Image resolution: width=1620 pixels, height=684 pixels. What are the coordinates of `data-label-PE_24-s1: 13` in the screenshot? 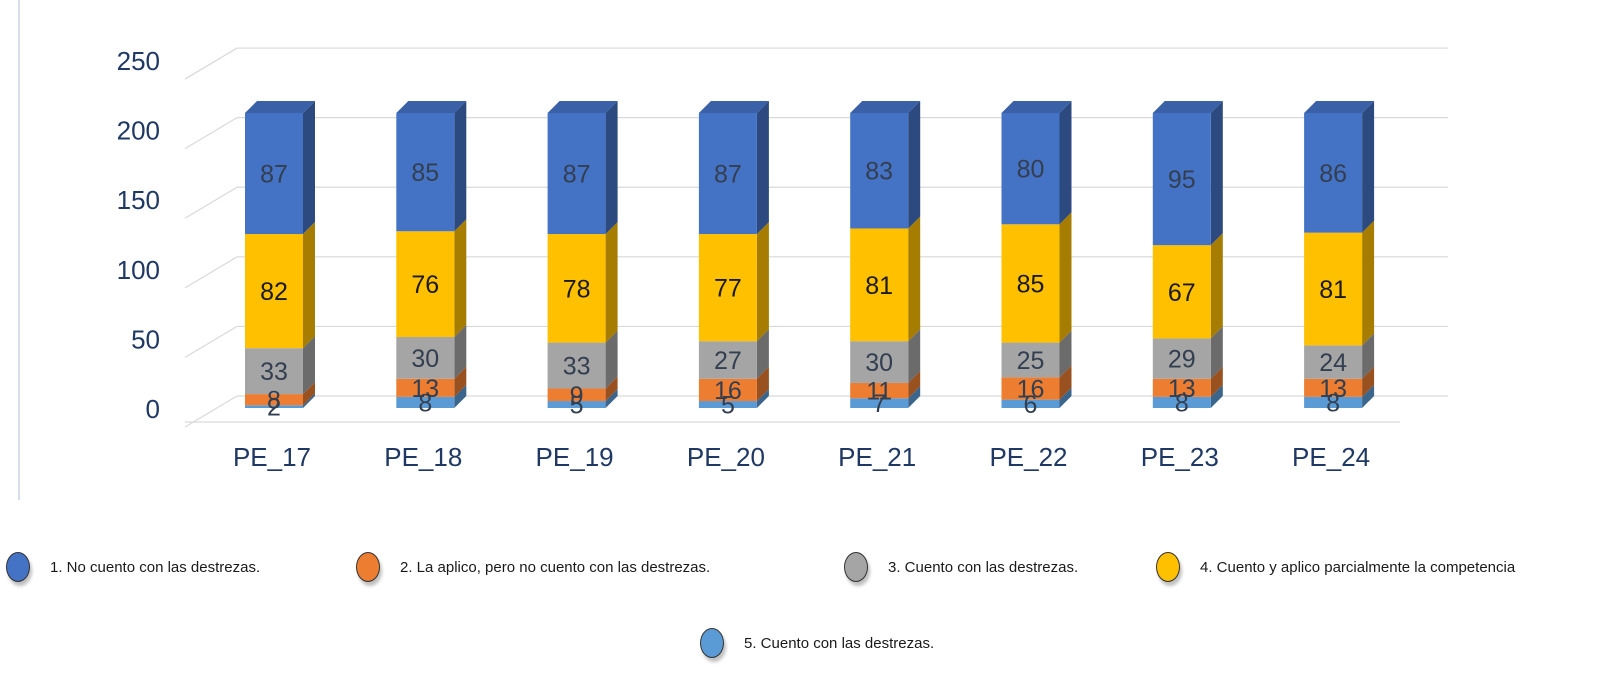 It's located at (1333, 389).